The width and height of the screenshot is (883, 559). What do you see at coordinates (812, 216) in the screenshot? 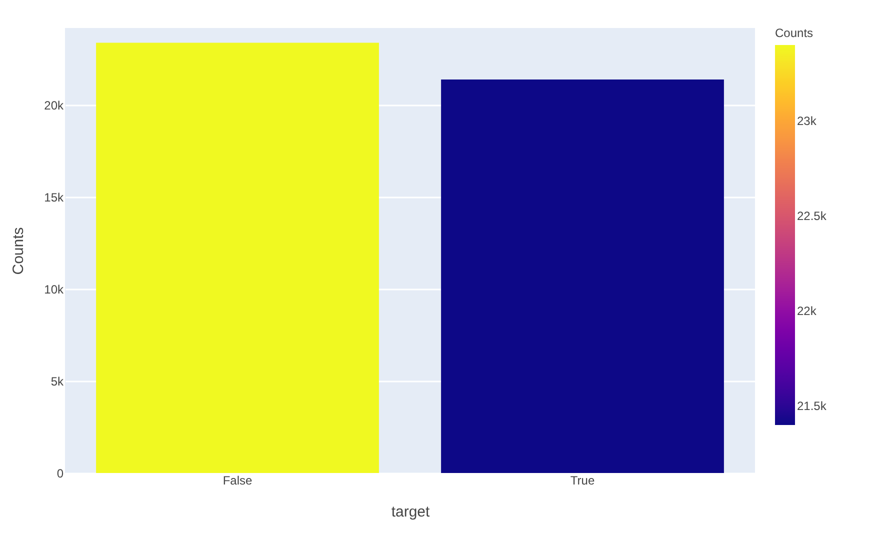
I see `color-bar-label: 22.5k` at bounding box center [812, 216].